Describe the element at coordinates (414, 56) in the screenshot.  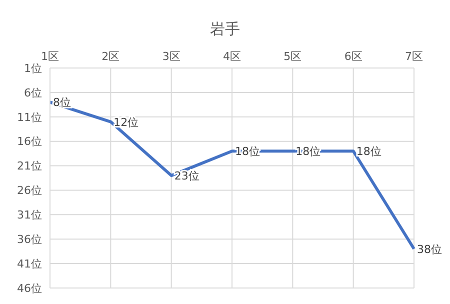
I see `x-tick-label: 7区` at that location.